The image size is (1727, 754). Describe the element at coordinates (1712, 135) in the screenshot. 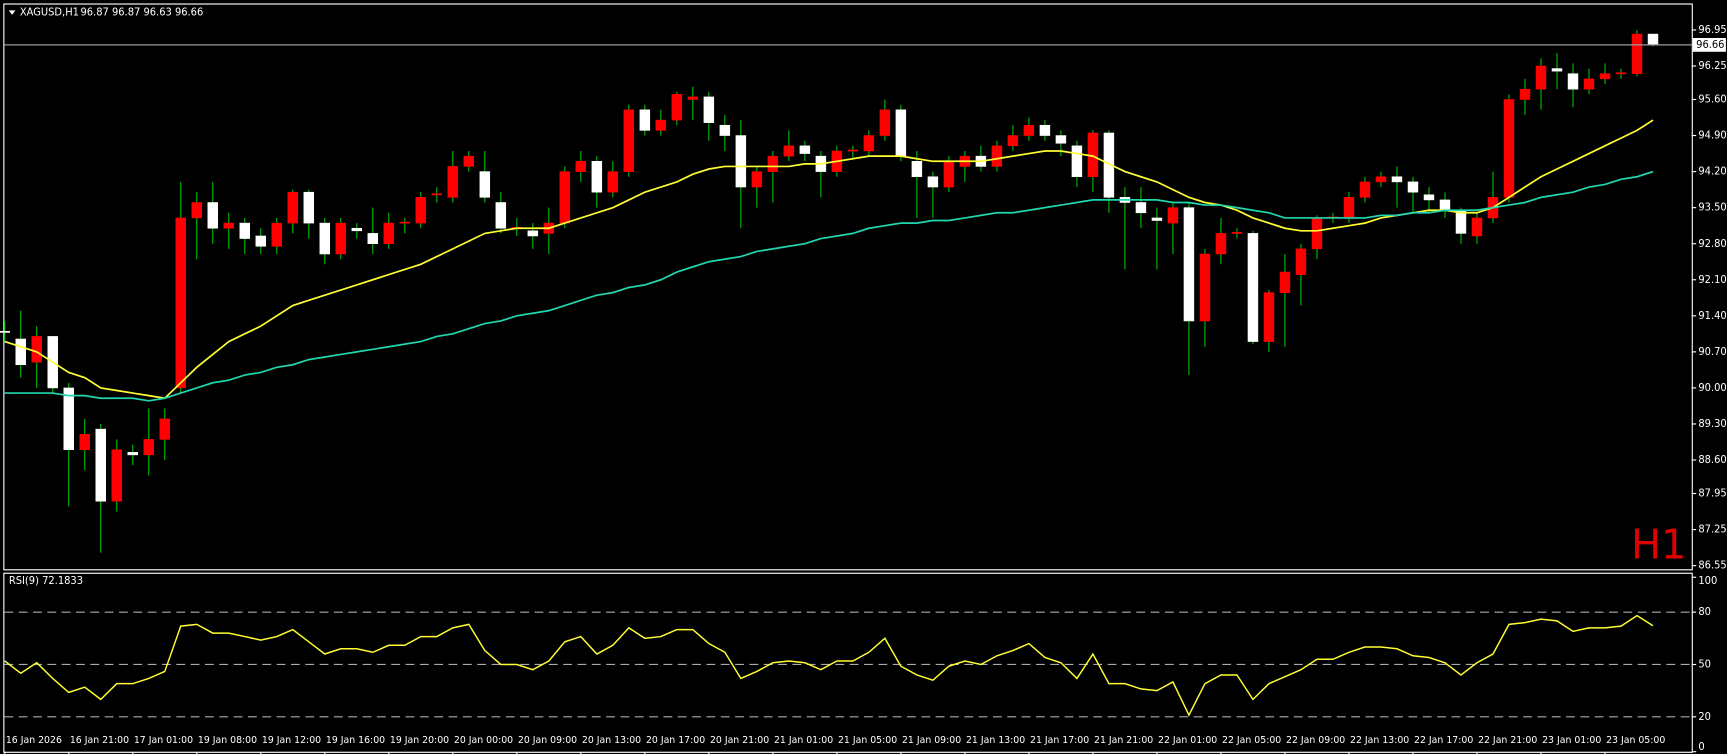

I see `y-tick-label: 94.90` at that location.